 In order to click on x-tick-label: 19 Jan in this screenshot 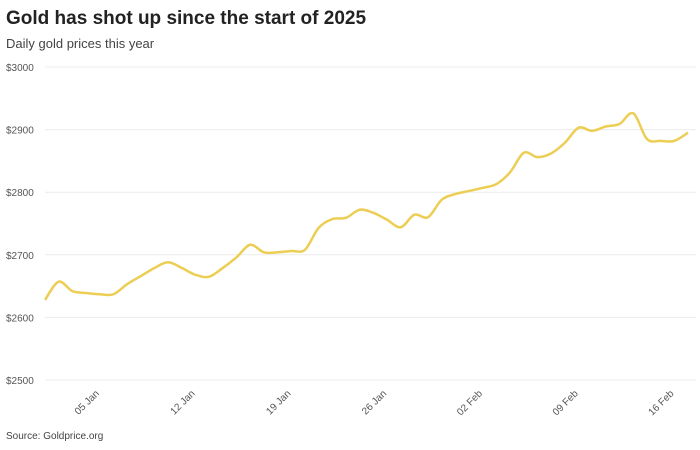, I will do `click(278, 402)`.